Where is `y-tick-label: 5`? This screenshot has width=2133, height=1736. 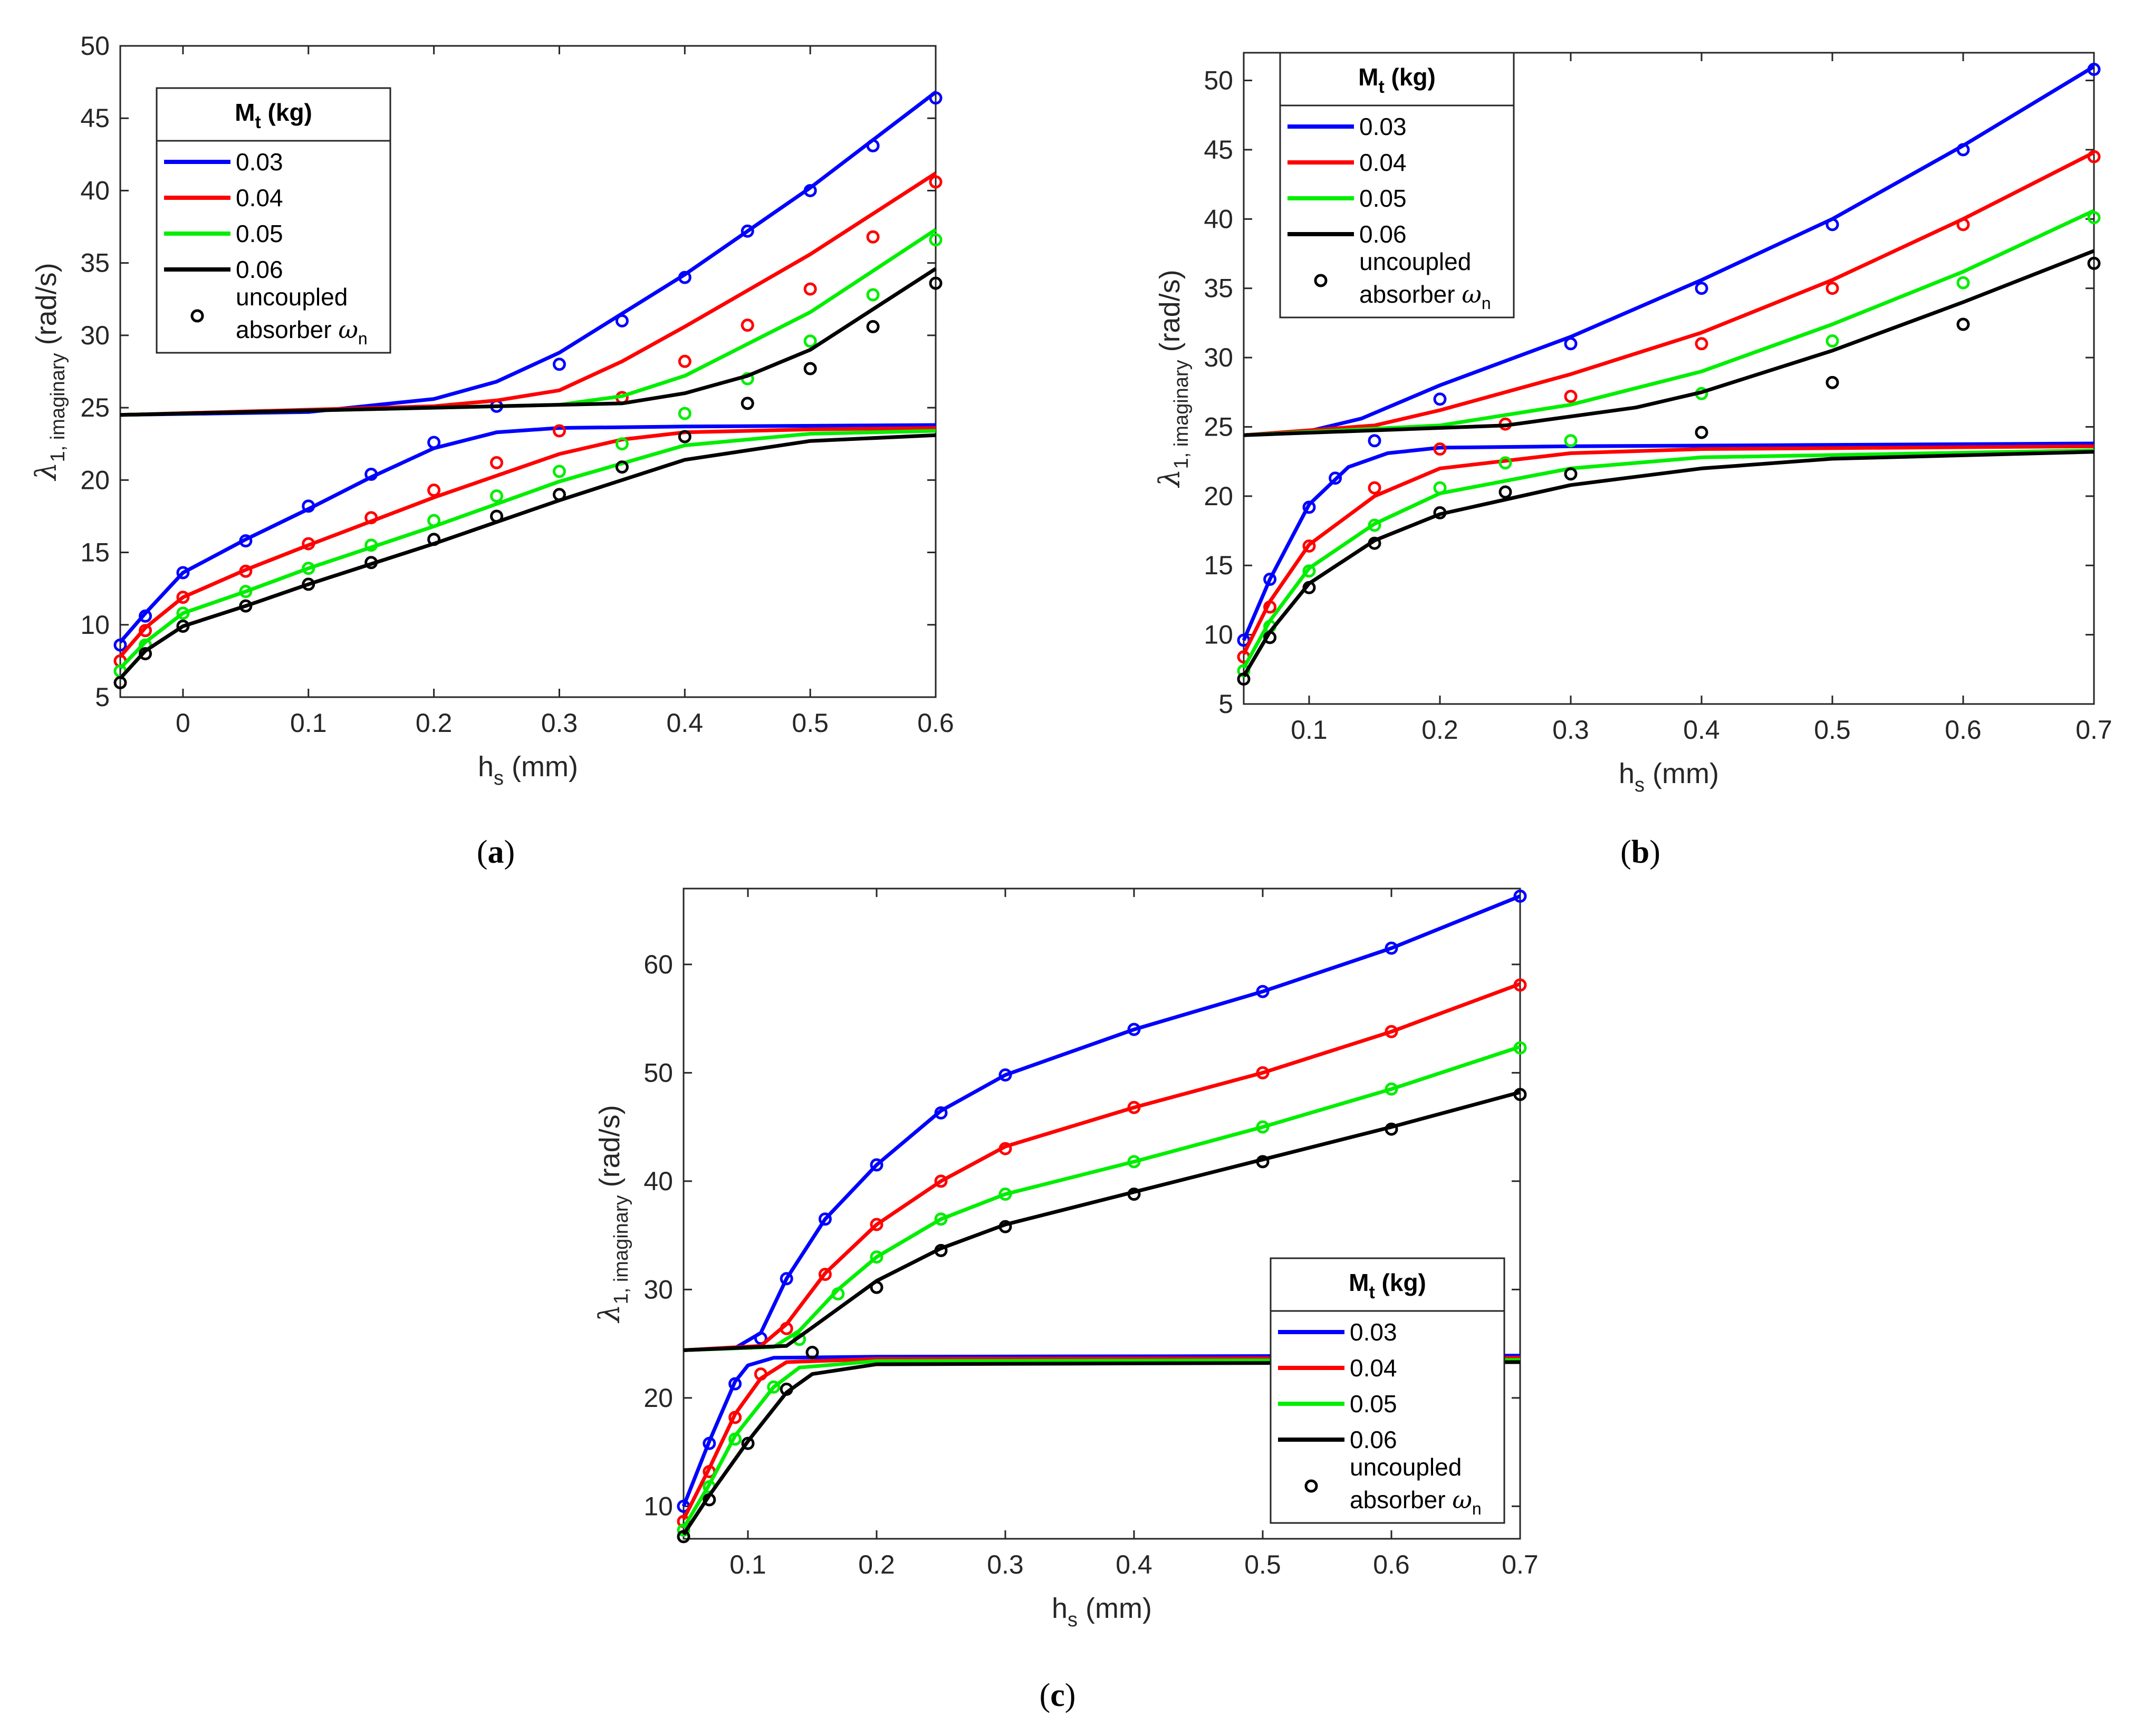
y-tick-label: 5 is located at coordinates (102, 697).